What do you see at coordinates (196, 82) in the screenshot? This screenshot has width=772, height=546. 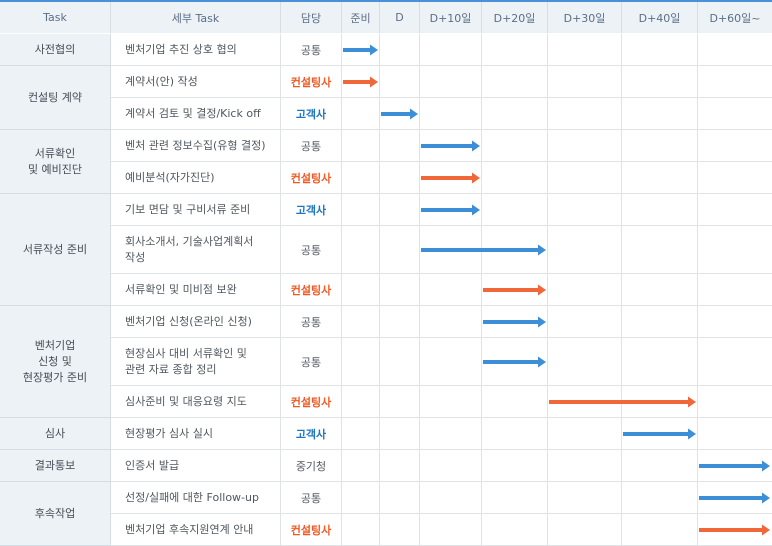 I see `subtask-cell: 계약서(안) 작성` at bounding box center [196, 82].